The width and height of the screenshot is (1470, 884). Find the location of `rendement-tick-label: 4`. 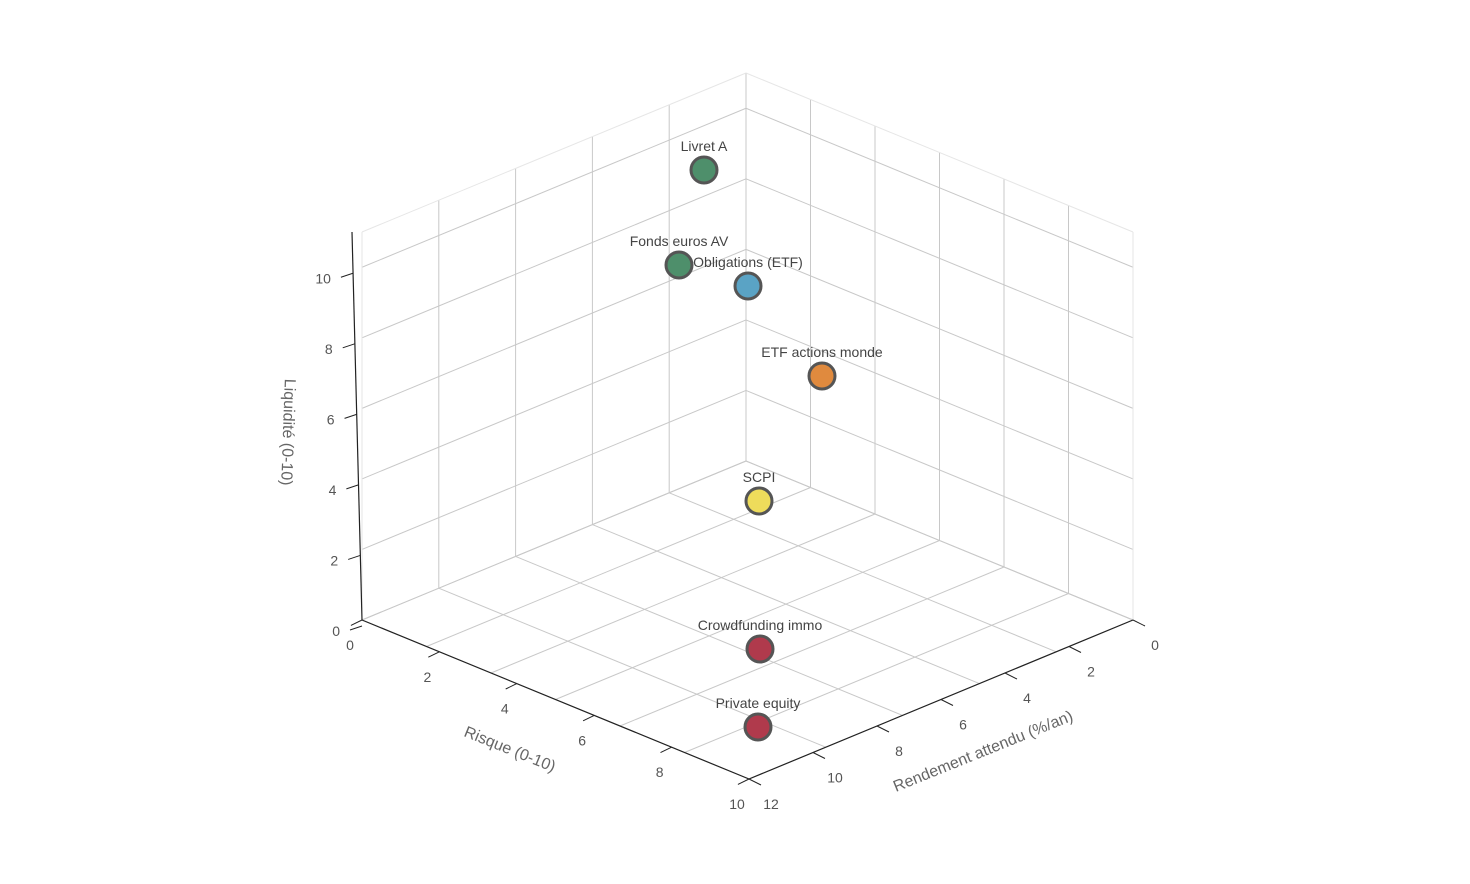

rendement-tick-label: 4 is located at coordinates (1027, 698).